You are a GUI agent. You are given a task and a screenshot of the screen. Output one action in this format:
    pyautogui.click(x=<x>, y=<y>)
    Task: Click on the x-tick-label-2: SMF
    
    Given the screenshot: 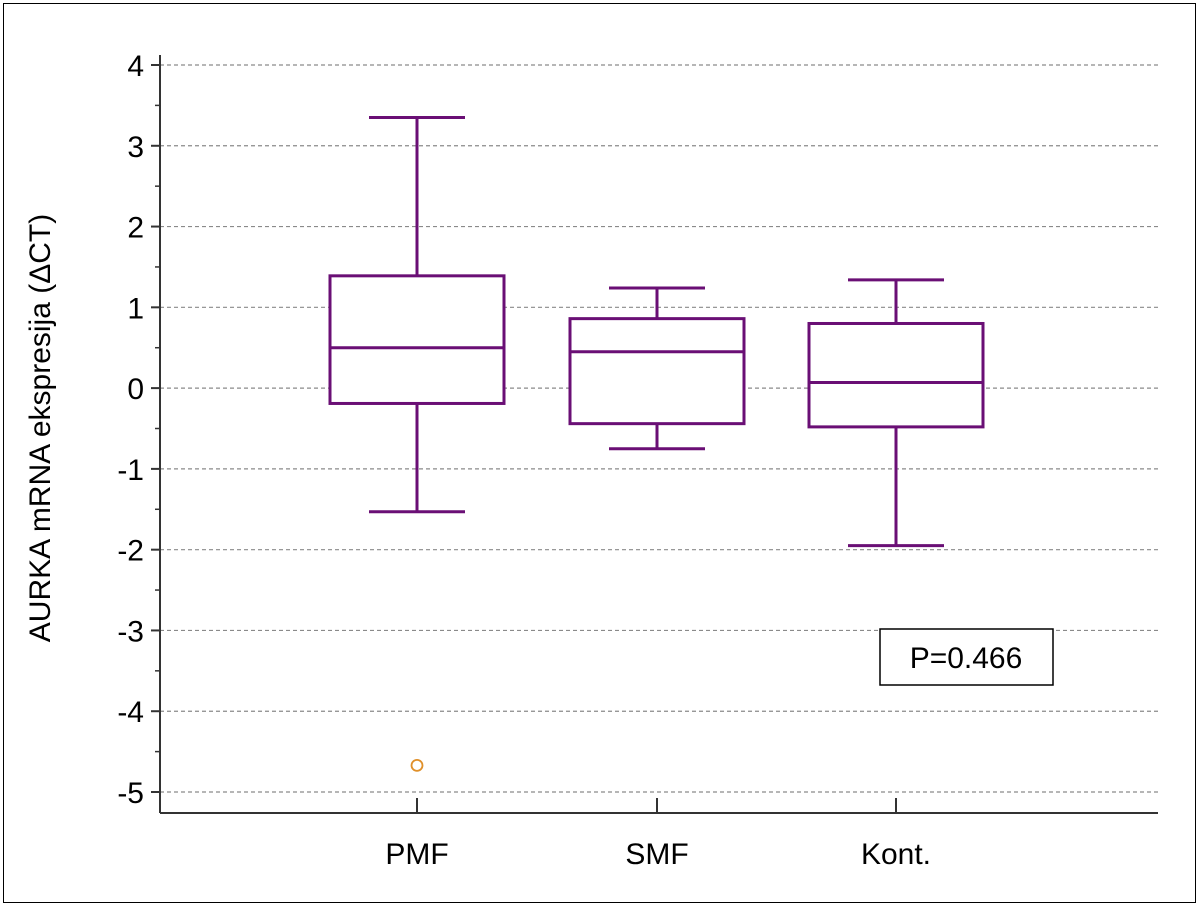 What is the action you would take?
    pyautogui.click(x=656, y=854)
    